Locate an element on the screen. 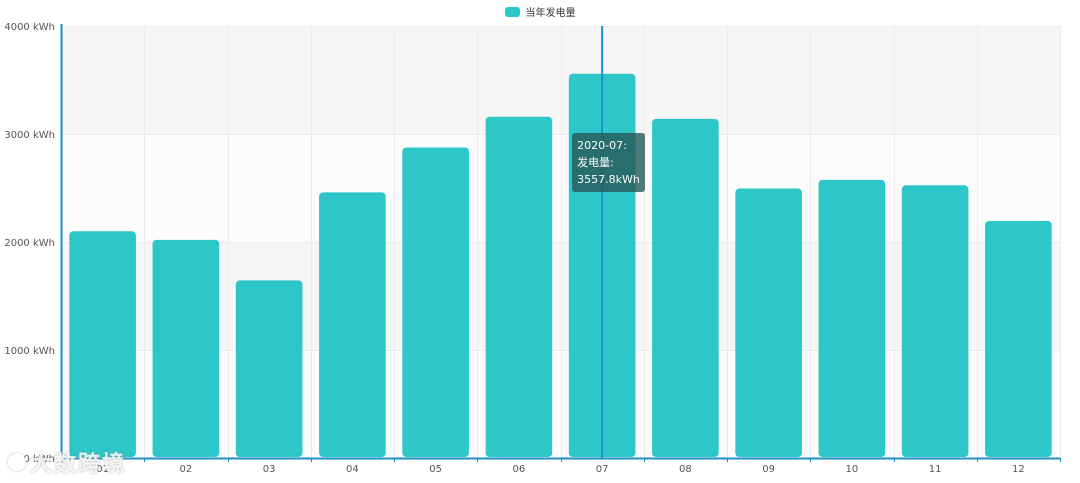  x-tick-label: 08 is located at coordinates (685, 469).